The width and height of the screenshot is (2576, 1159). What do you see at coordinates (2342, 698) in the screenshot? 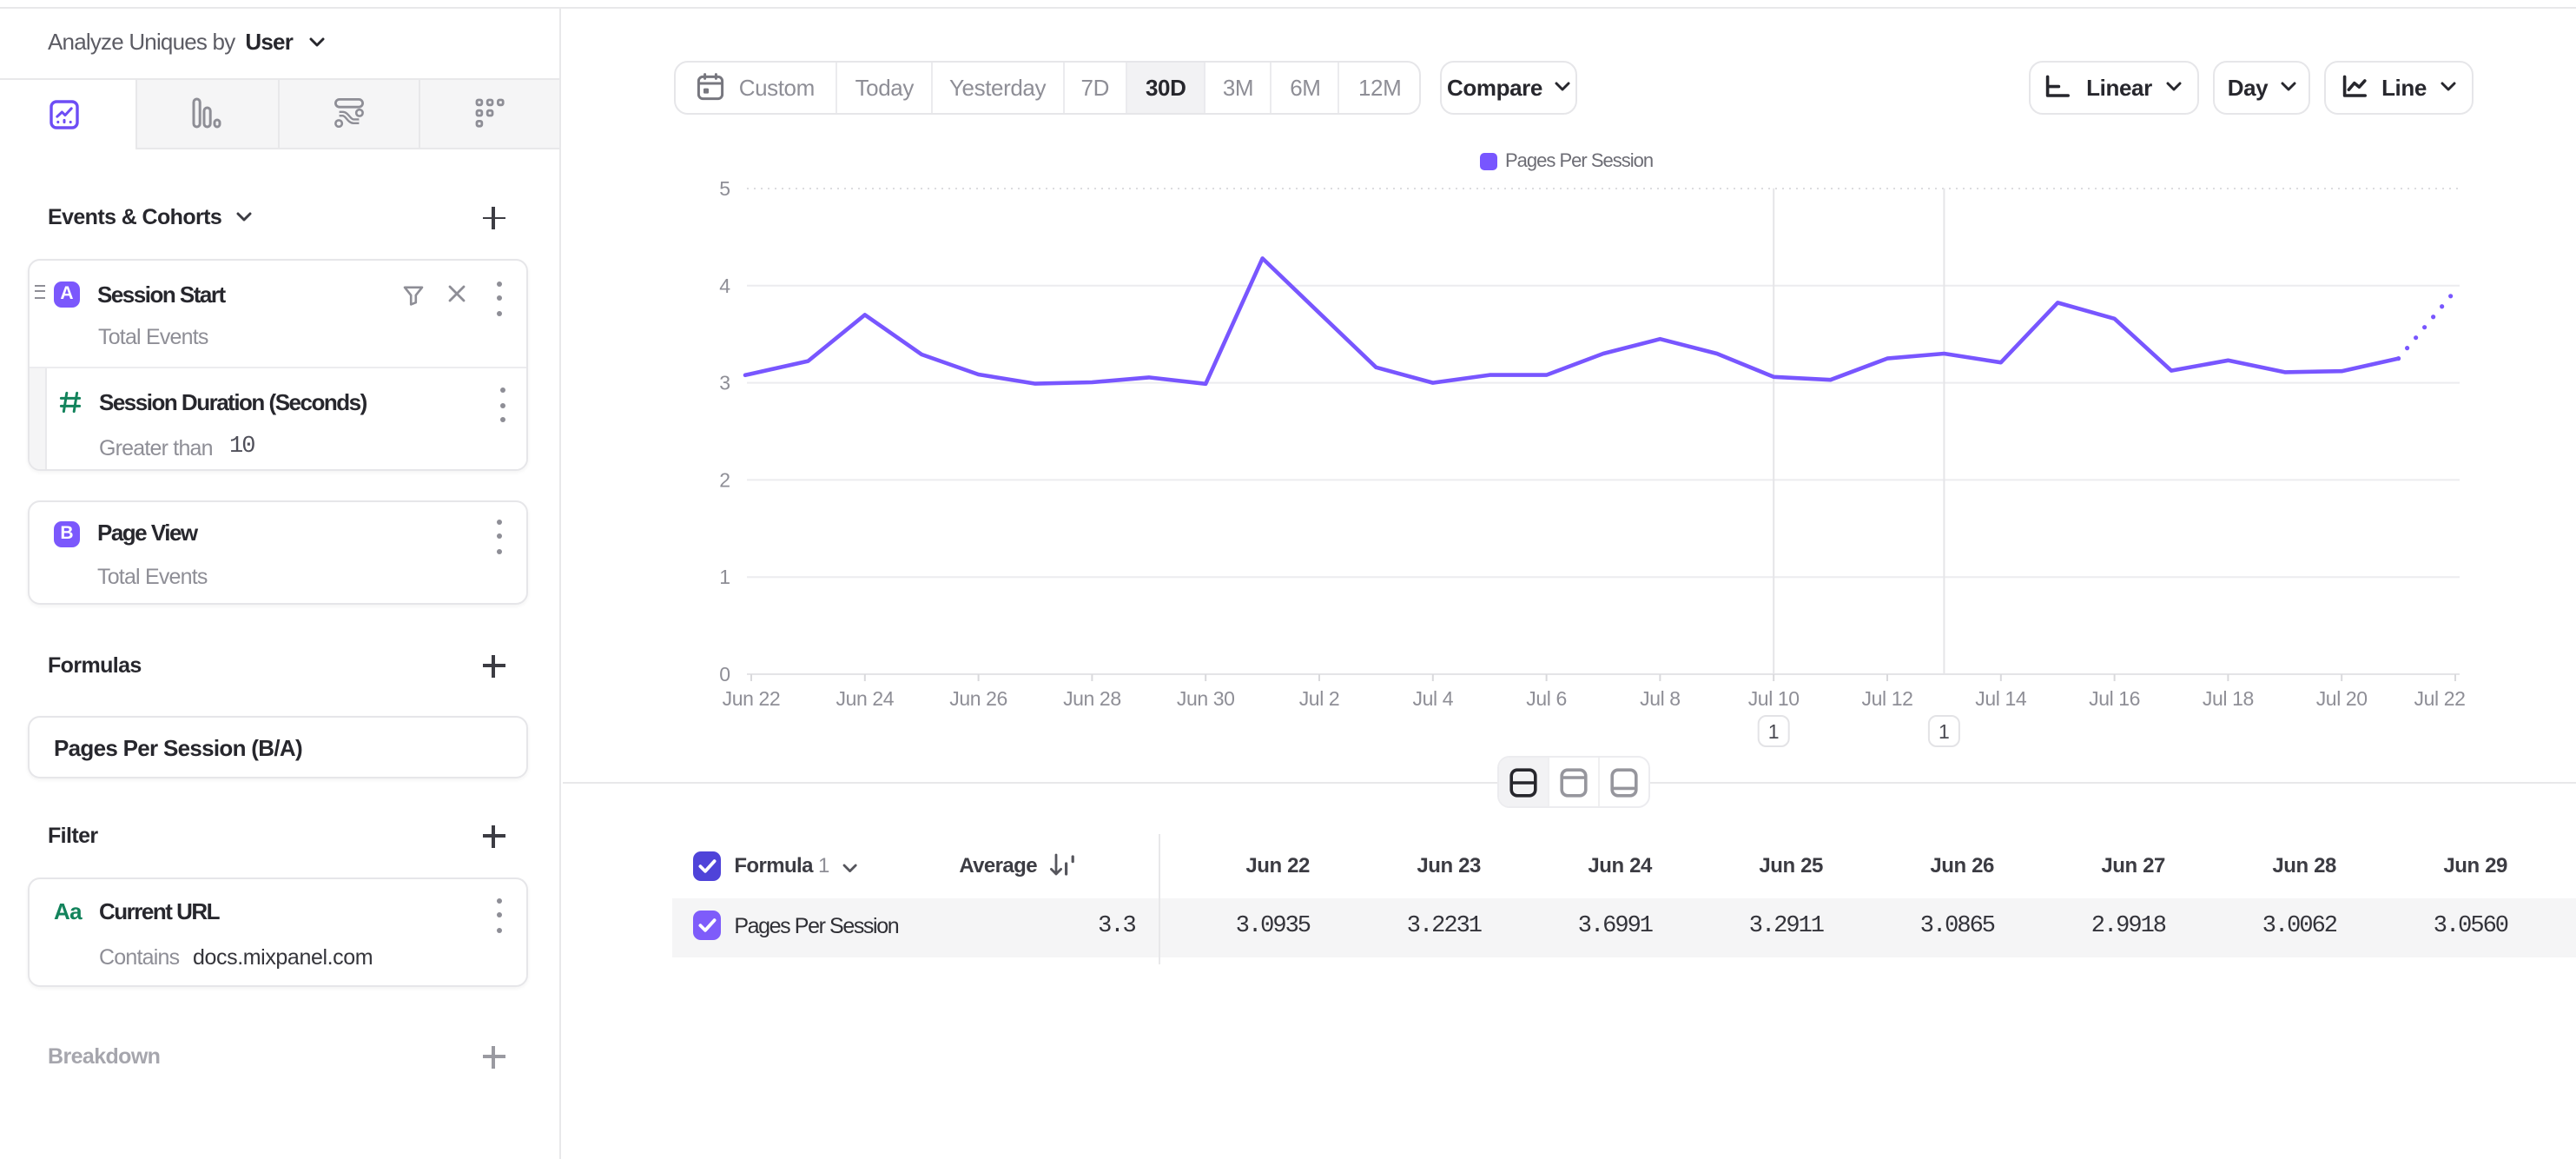
I see `svg-text: Jul 20` at bounding box center [2342, 698].